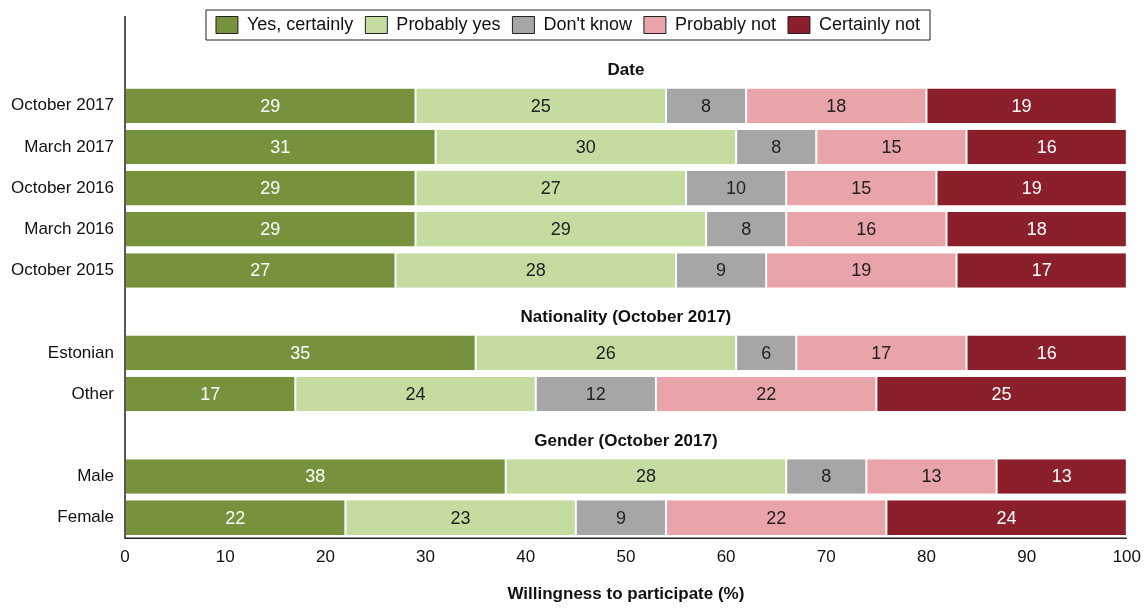 The image size is (1144, 613). What do you see at coordinates (86, 517) in the screenshot?
I see `y-tick-label: Female` at bounding box center [86, 517].